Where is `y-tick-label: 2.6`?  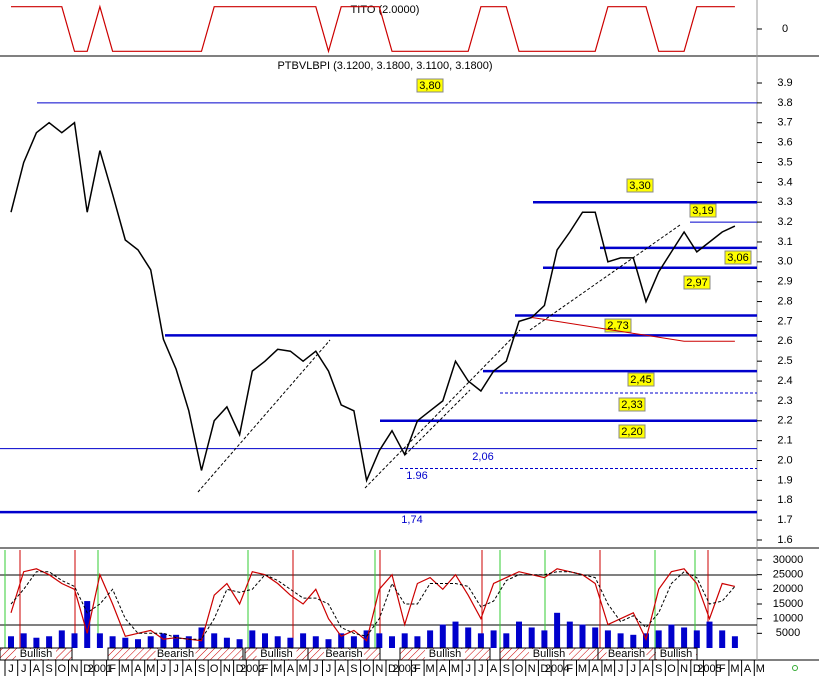 y-tick-label: 2.6 is located at coordinates (784, 341).